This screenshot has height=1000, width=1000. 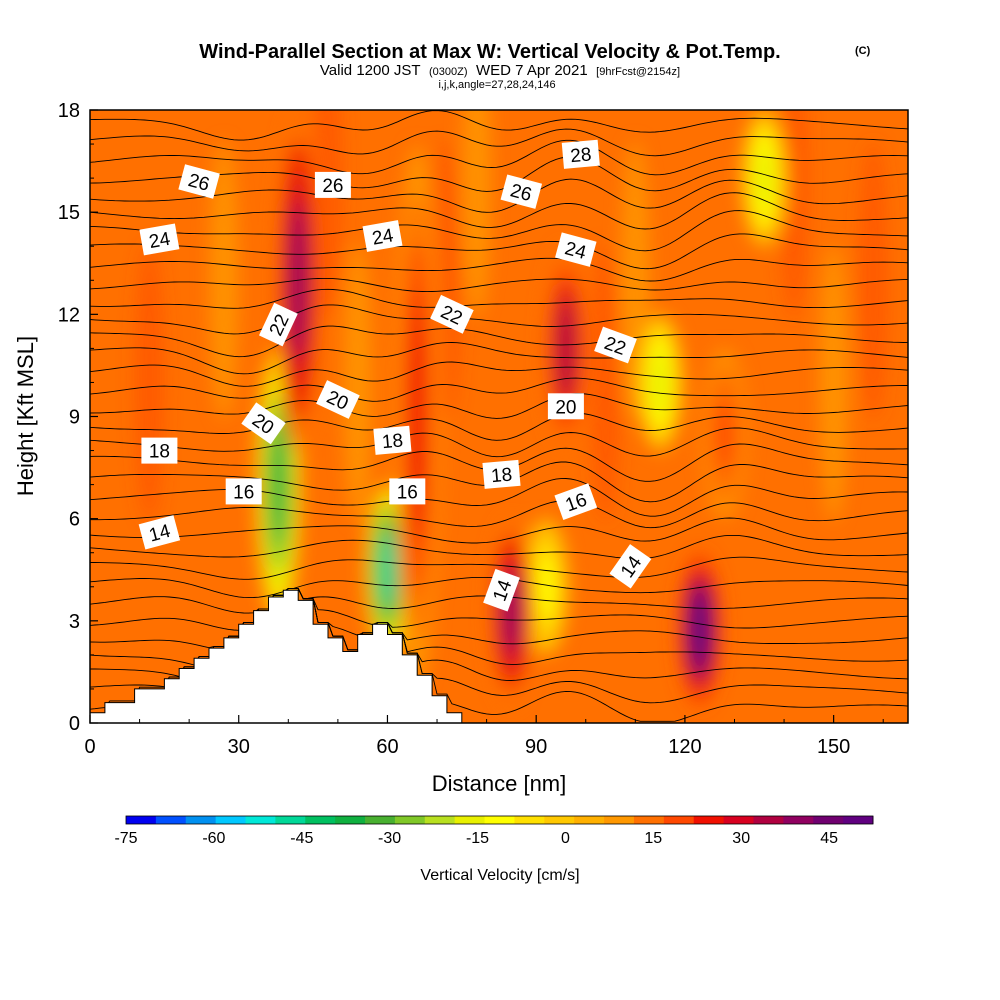 I want to click on theta-contour-label-text: 20, so click(x=565, y=407).